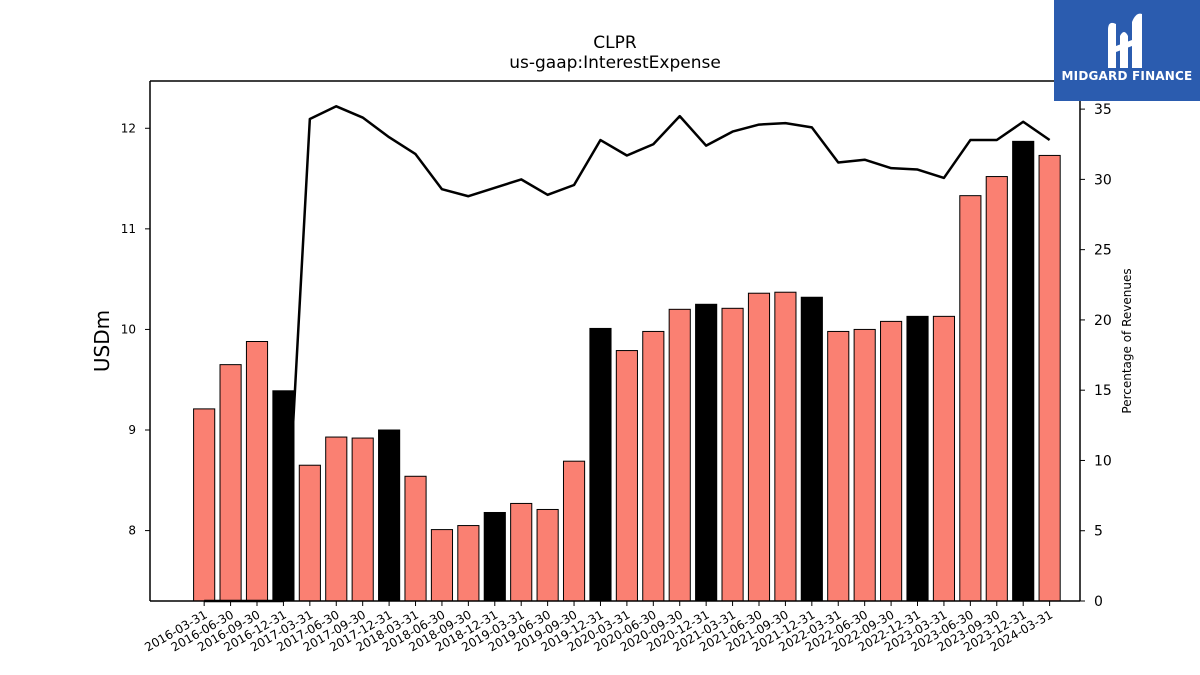 The width and height of the screenshot is (1200, 675). I want to click on y-tick-label: 10, so click(128, 329).